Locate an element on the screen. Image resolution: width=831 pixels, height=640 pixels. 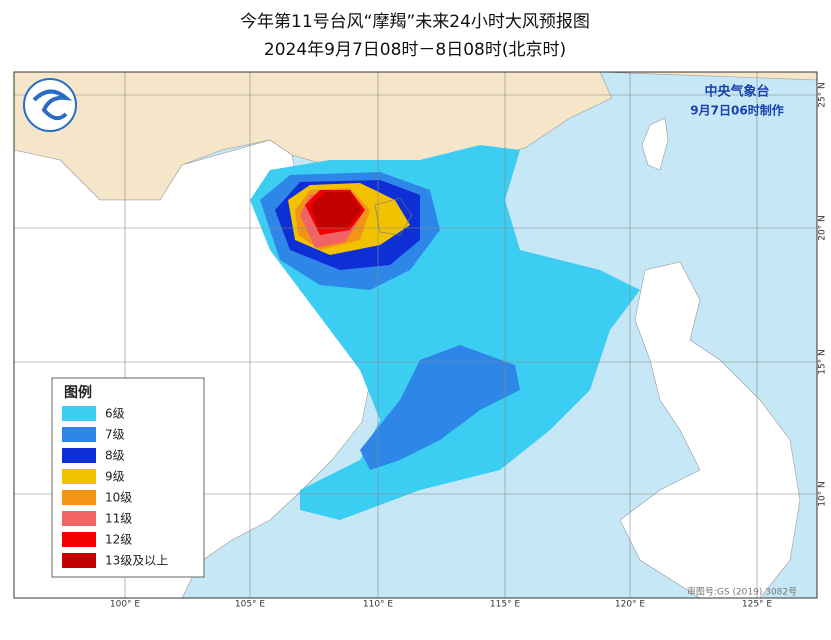
legend-label: 12级 is located at coordinates (118, 540).